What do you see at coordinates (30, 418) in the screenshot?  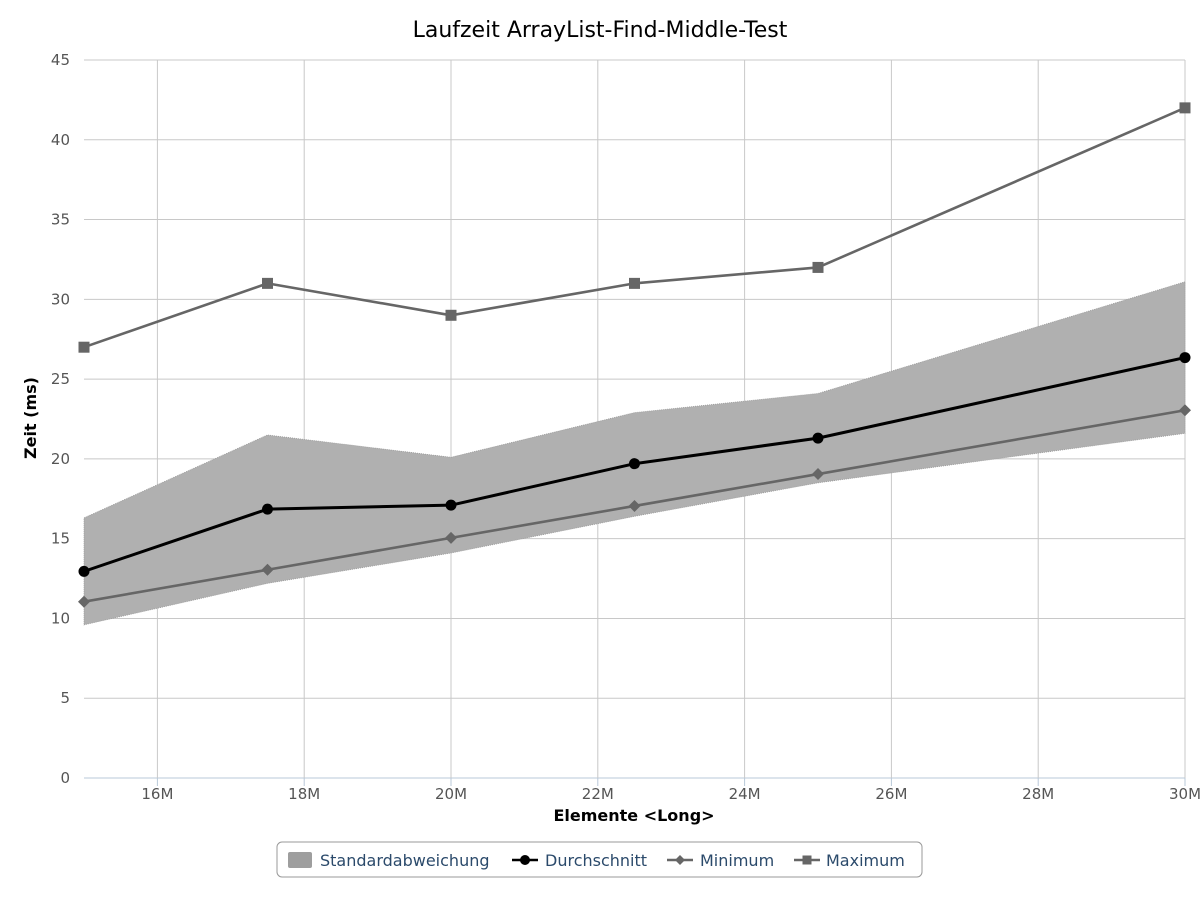 I see `y-axis-title: Zeit (ms)` at bounding box center [30, 418].